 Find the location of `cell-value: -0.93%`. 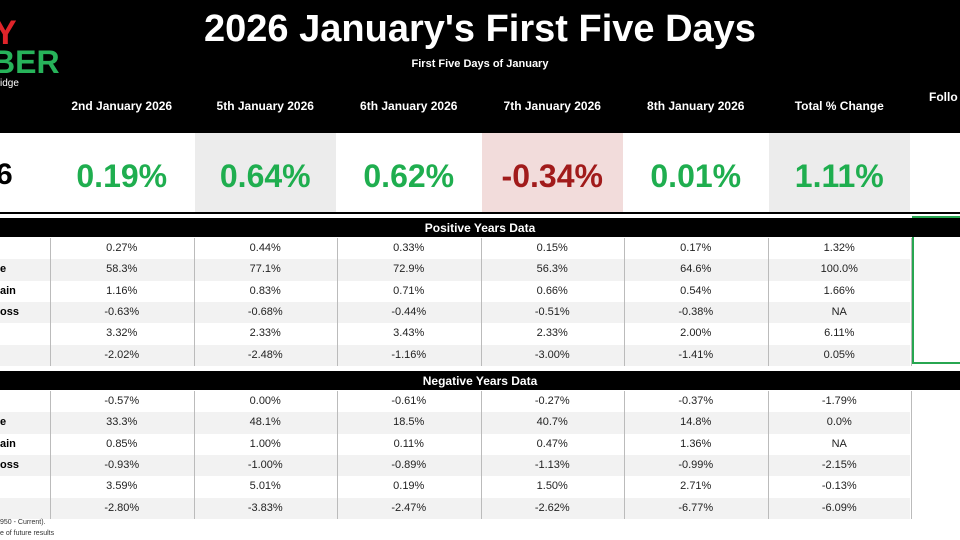

cell-value: -0.93% is located at coordinates (122, 464).